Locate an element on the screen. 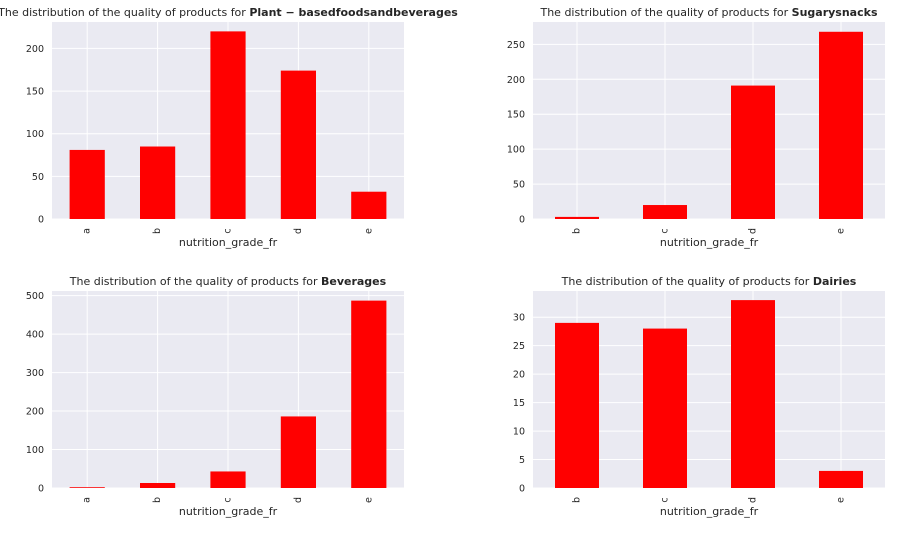  y-tick-label: 20 is located at coordinates (519, 375).